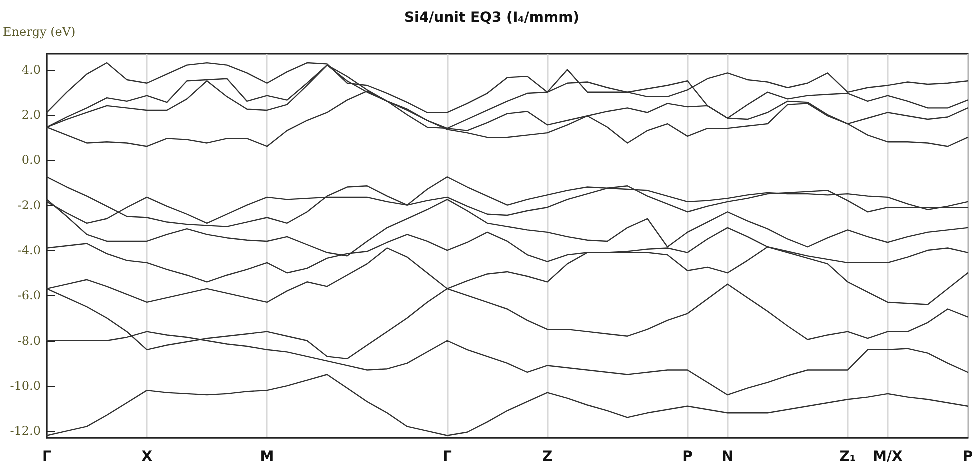 The width and height of the screenshot is (977, 468). I want to click on x-tick-label: Z, so click(547, 457).